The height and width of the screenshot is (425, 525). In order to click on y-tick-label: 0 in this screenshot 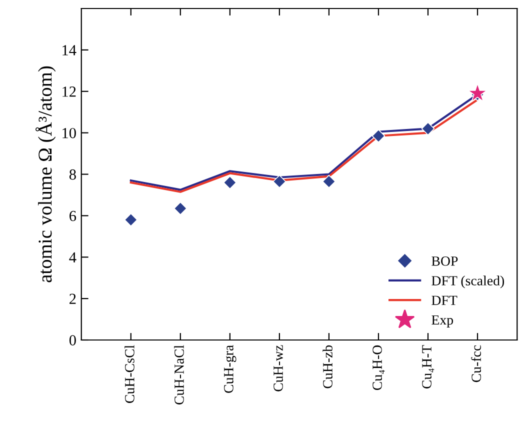, I will do `click(72, 340)`.